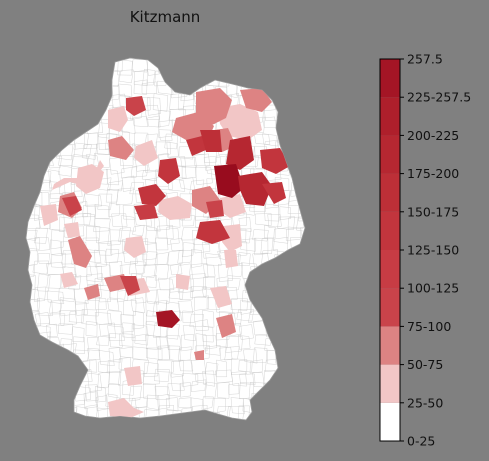  I want to click on legend-label: 150-175, so click(433, 211).